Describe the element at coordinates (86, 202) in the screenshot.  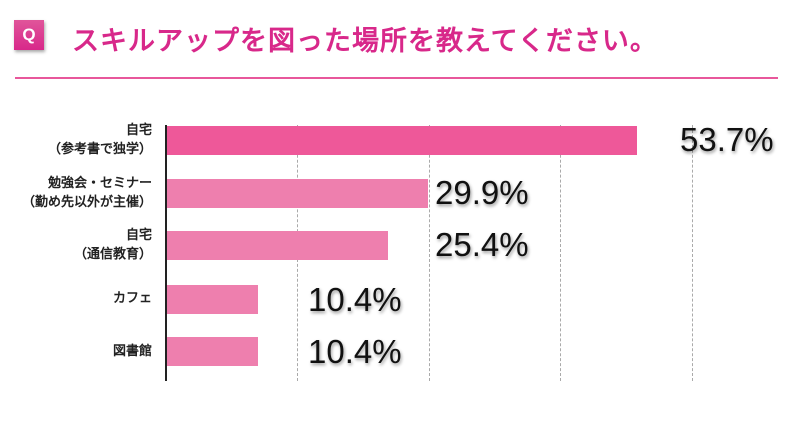
I see `category-label-line2: （勤め先以外が主催）` at that location.